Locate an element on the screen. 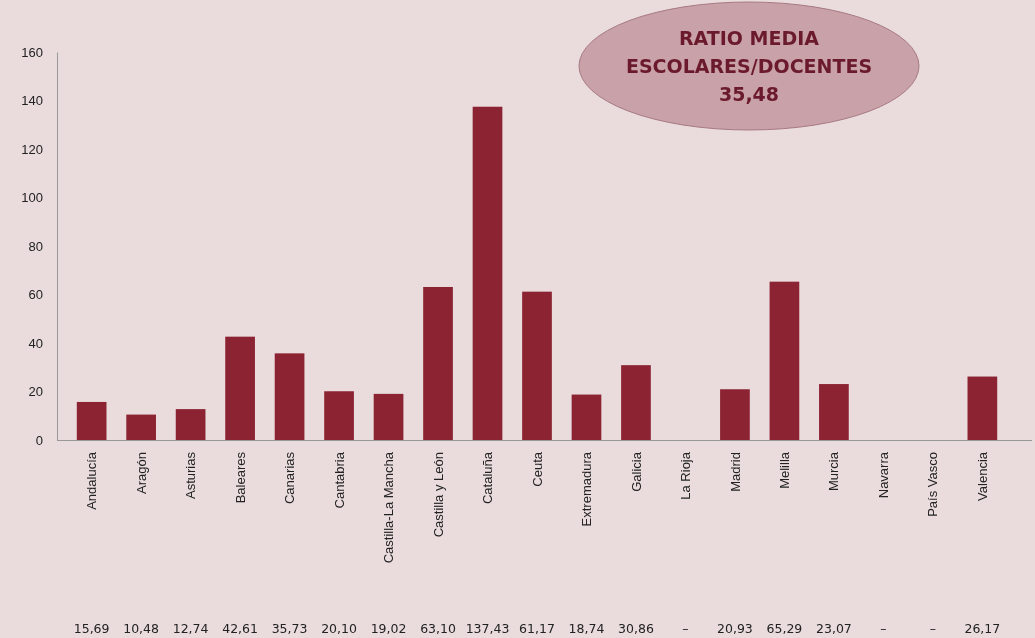 The width and height of the screenshot is (1035, 638). data-label: 10,48 is located at coordinates (141, 628).